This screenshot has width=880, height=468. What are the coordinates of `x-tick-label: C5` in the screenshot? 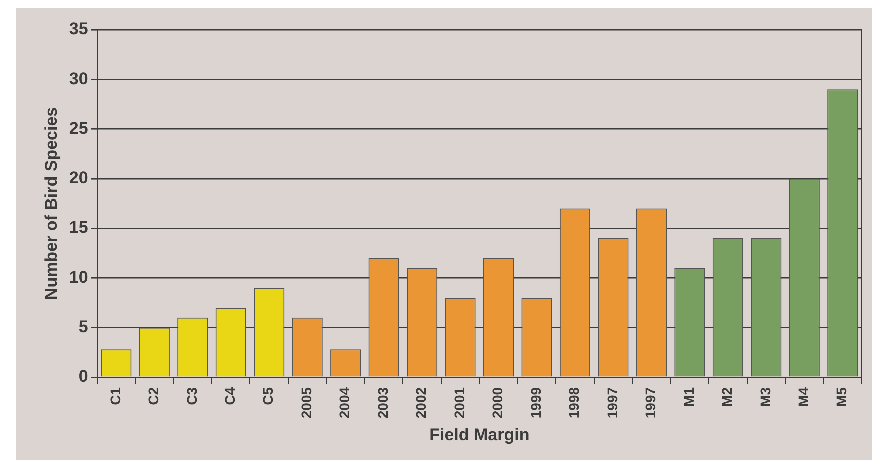 It's located at (268, 396).